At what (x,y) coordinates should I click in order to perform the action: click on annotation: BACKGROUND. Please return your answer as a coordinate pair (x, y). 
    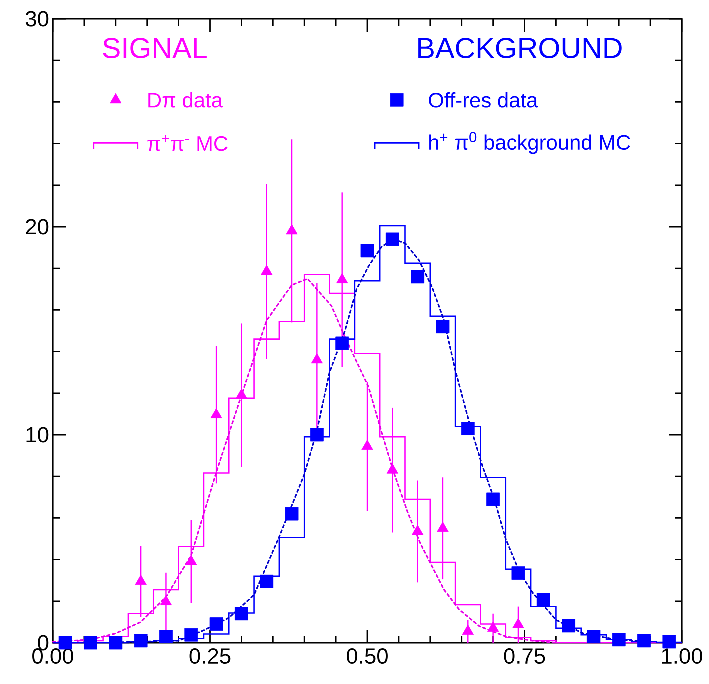
    Looking at the image, I should click on (520, 48).